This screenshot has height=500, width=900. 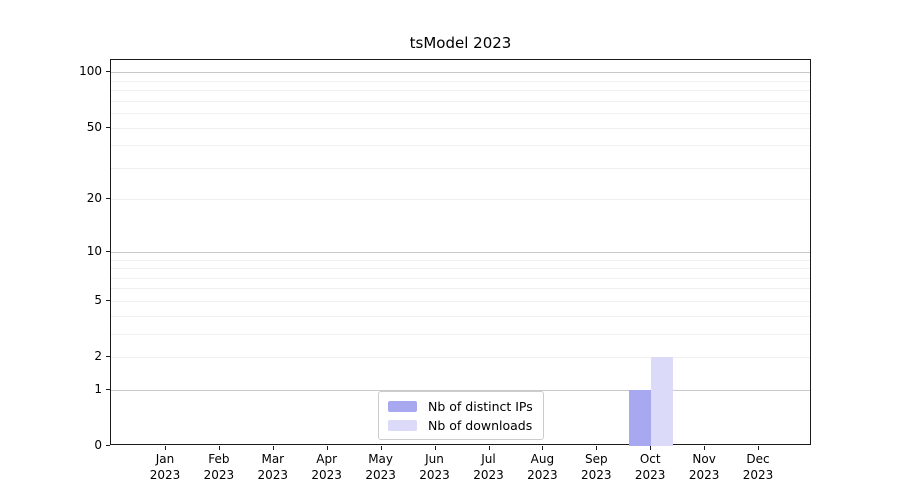 What do you see at coordinates (460, 43) in the screenshot?
I see `chart-title: tsModel 2023` at bounding box center [460, 43].